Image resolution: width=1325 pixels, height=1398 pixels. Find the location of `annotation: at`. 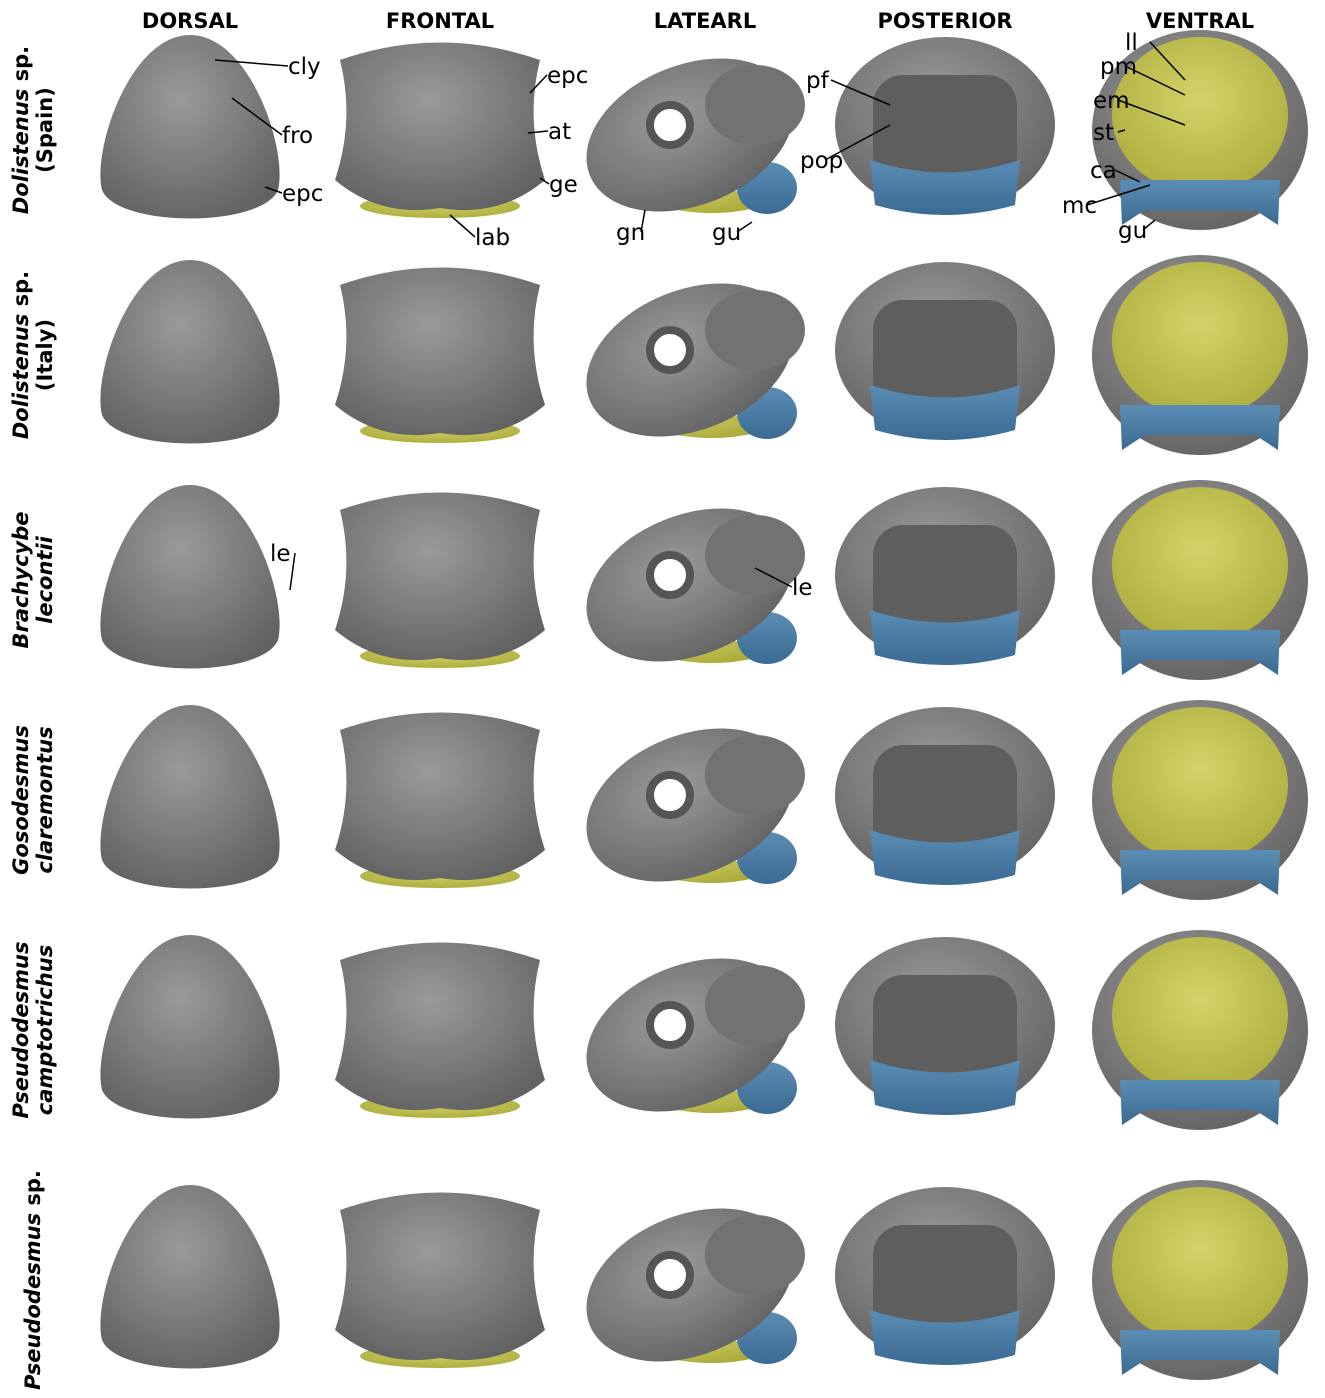

annotation: at is located at coordinates (559, 132).